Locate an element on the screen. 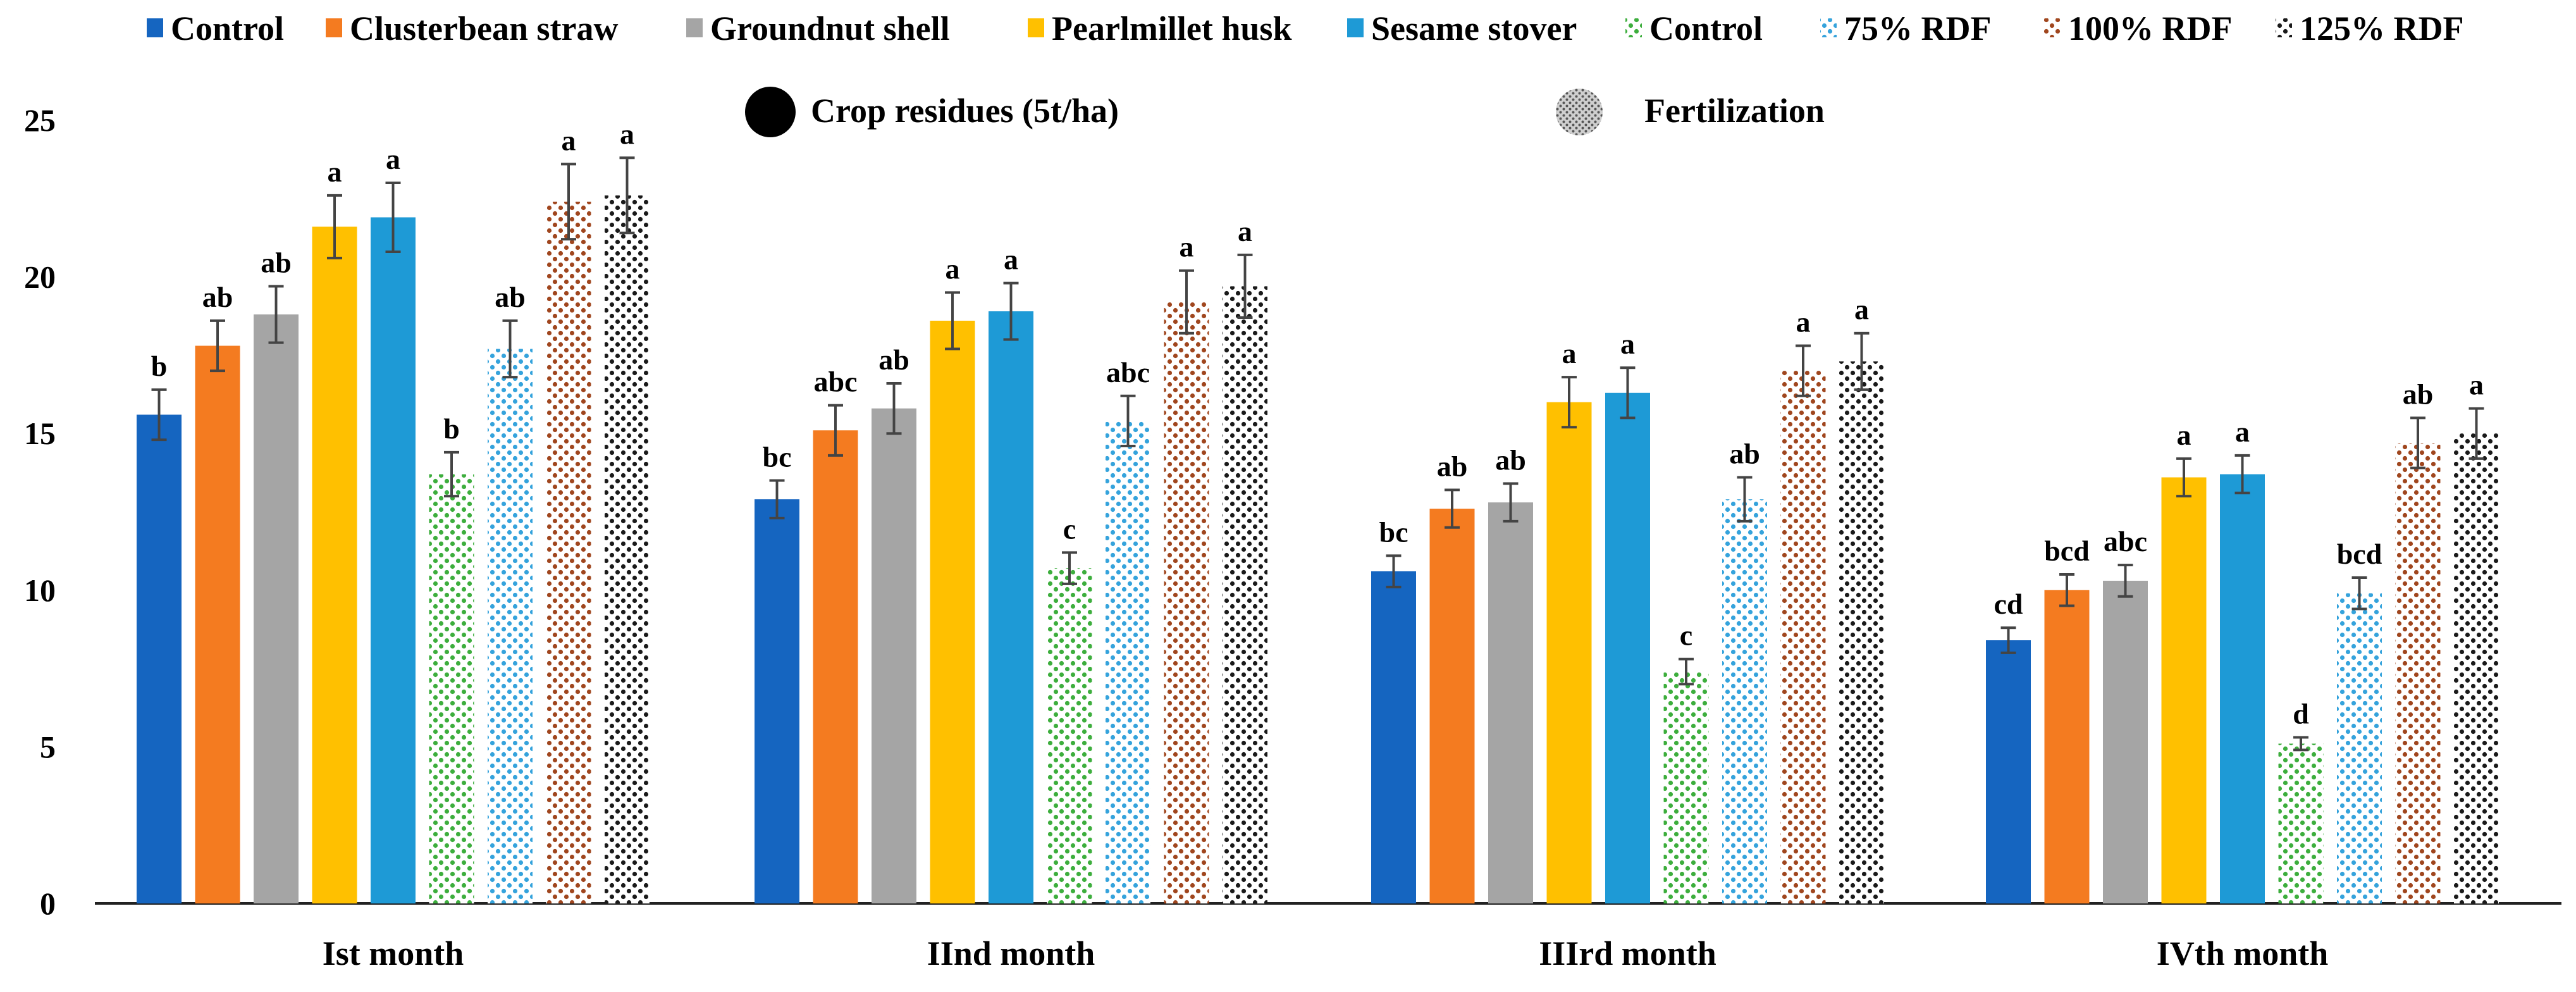  bar-iiird-month-residue-pearlmillet-husk is located at coordinates (1569, 652).